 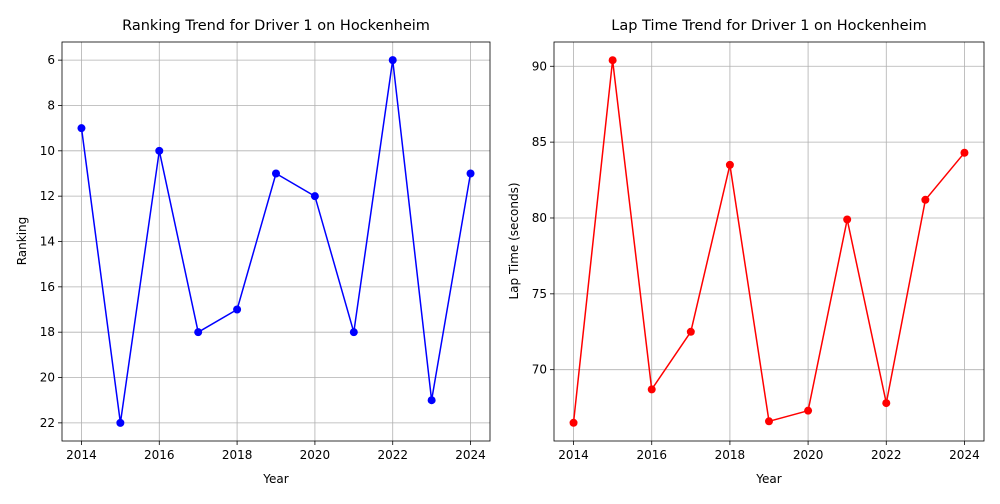 I want to click on ranking-ytick-label-20: 20, so click(x=47, y=378).